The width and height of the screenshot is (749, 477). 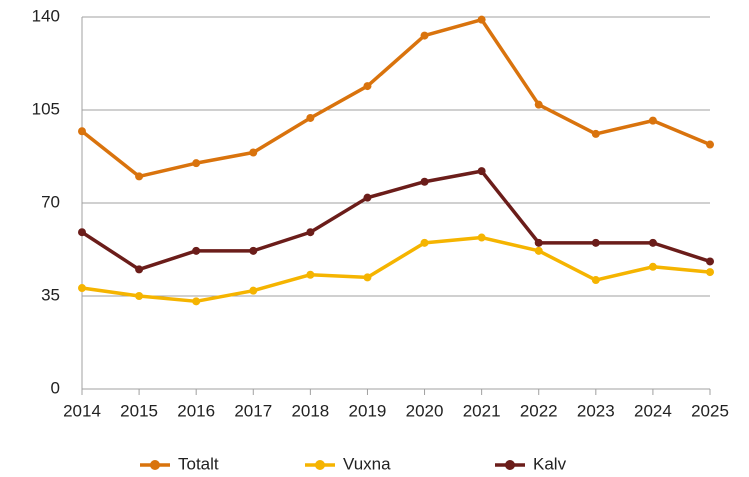 What do you see at coordinates (539, 410) in the screenshot?
I see `x-tick-label: 2022` at bounding box center [539, 410].